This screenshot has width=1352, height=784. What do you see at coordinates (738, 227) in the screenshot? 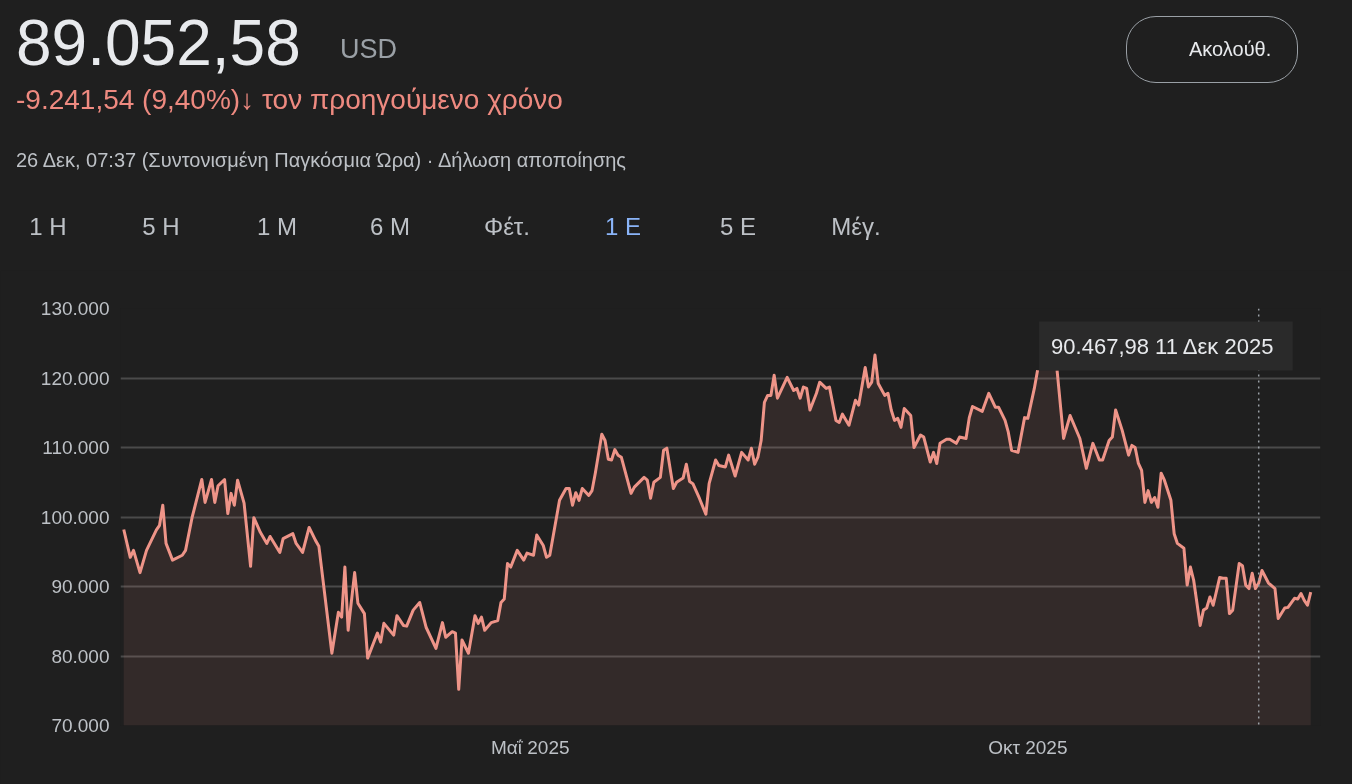
I see `text: 5 Ε` at bounding box center [738, 227].